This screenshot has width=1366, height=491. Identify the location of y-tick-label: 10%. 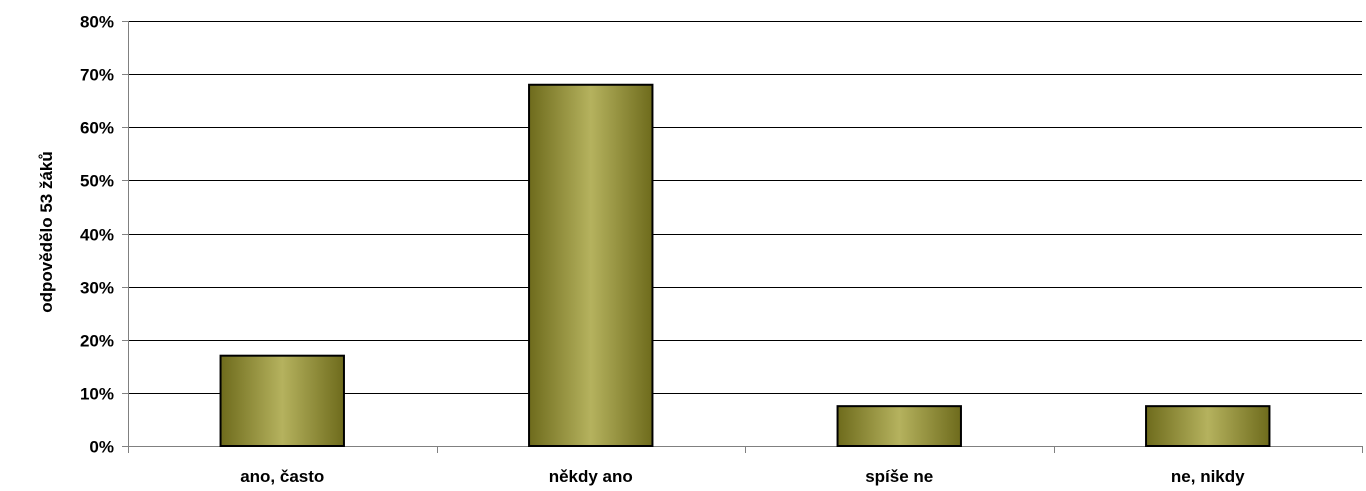
(97, 394).